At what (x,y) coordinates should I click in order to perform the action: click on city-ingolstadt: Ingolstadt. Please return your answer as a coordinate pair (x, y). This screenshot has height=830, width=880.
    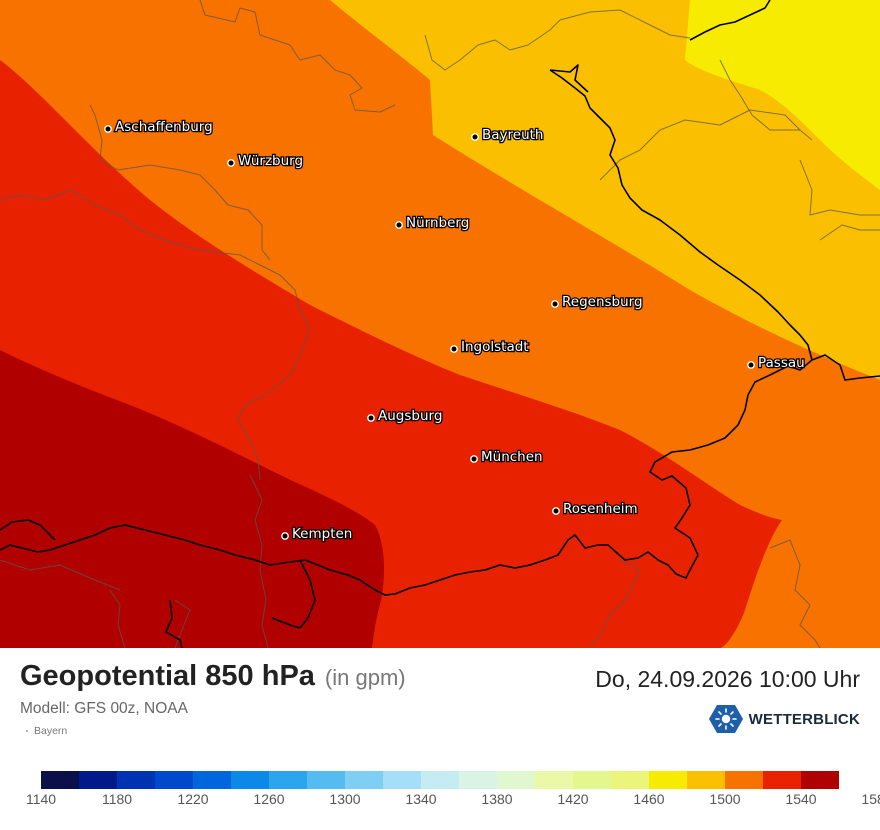
    Looking at the image, I should click on (490, 347).